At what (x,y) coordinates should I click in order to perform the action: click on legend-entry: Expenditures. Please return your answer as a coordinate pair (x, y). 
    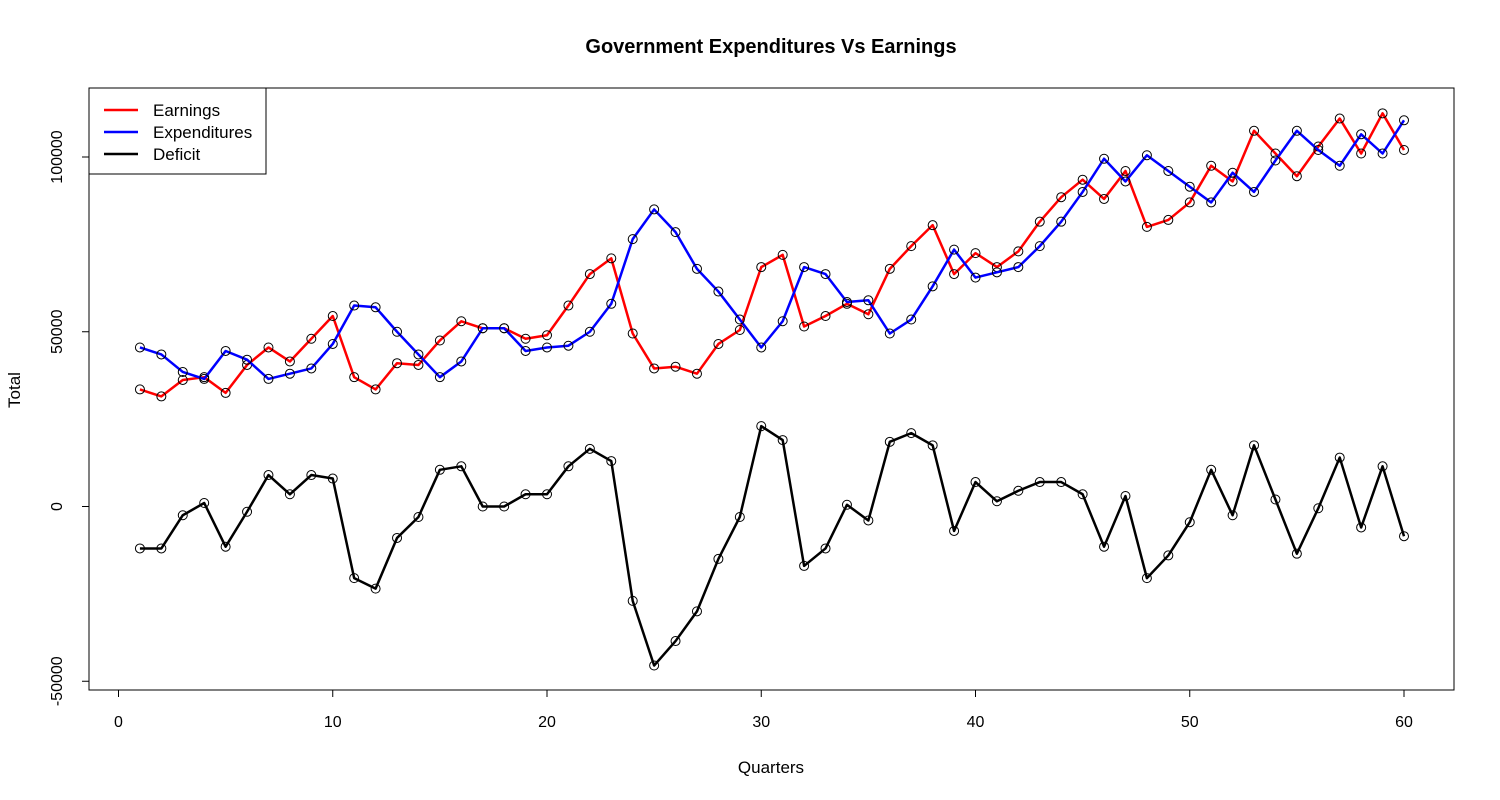
    Looking at the image, I should click on (202, 132).